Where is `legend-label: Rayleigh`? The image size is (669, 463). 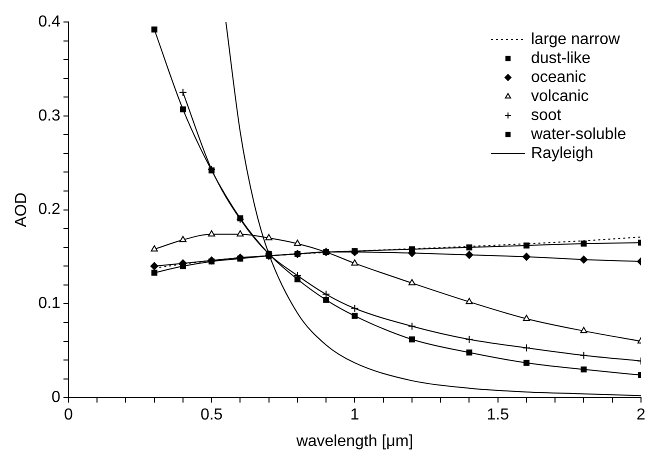
legend-label: Rayleigh is located at coordinates (562, 153).